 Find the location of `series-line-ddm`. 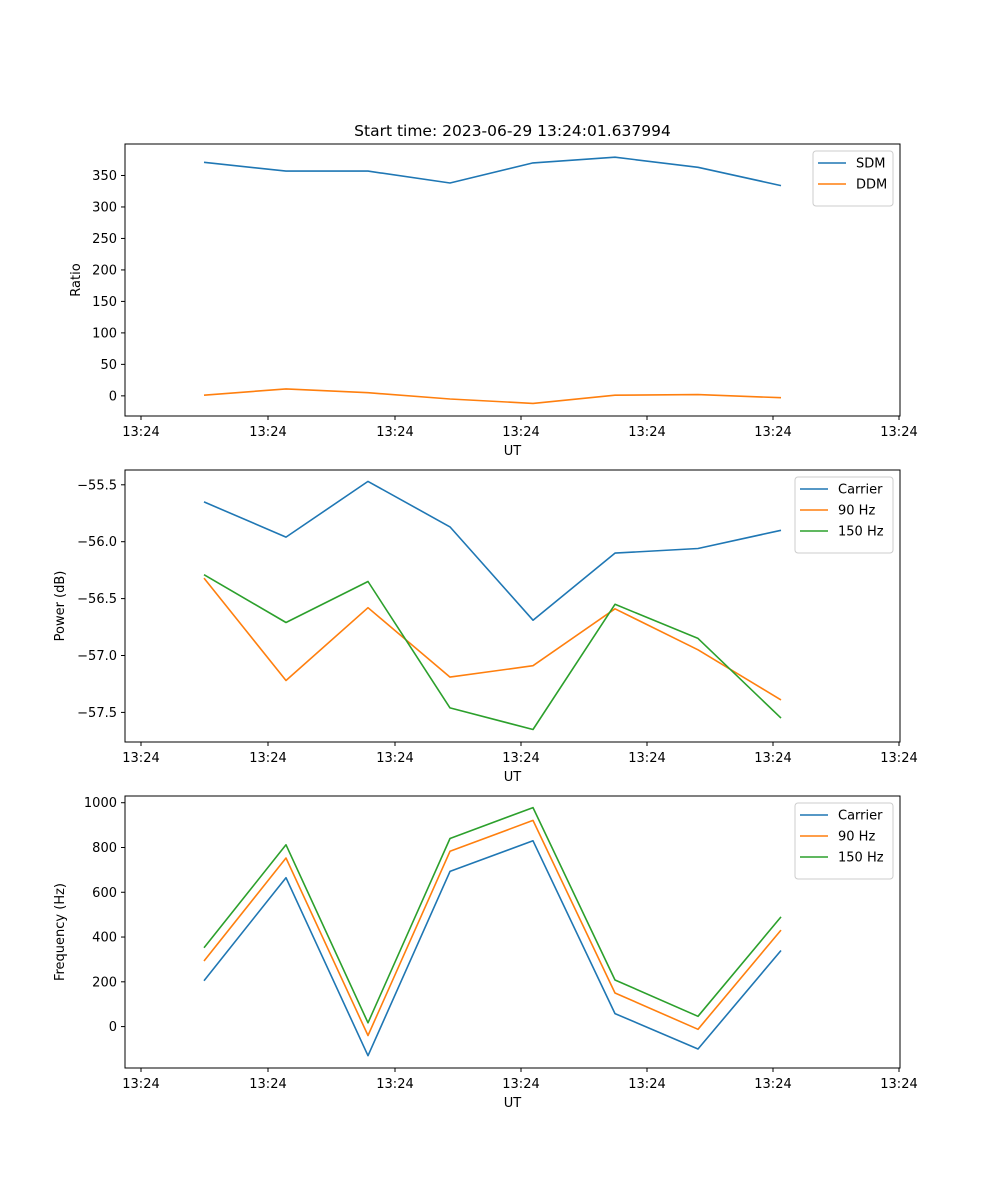

series-line-ddm is located at coordinates (492, 396).